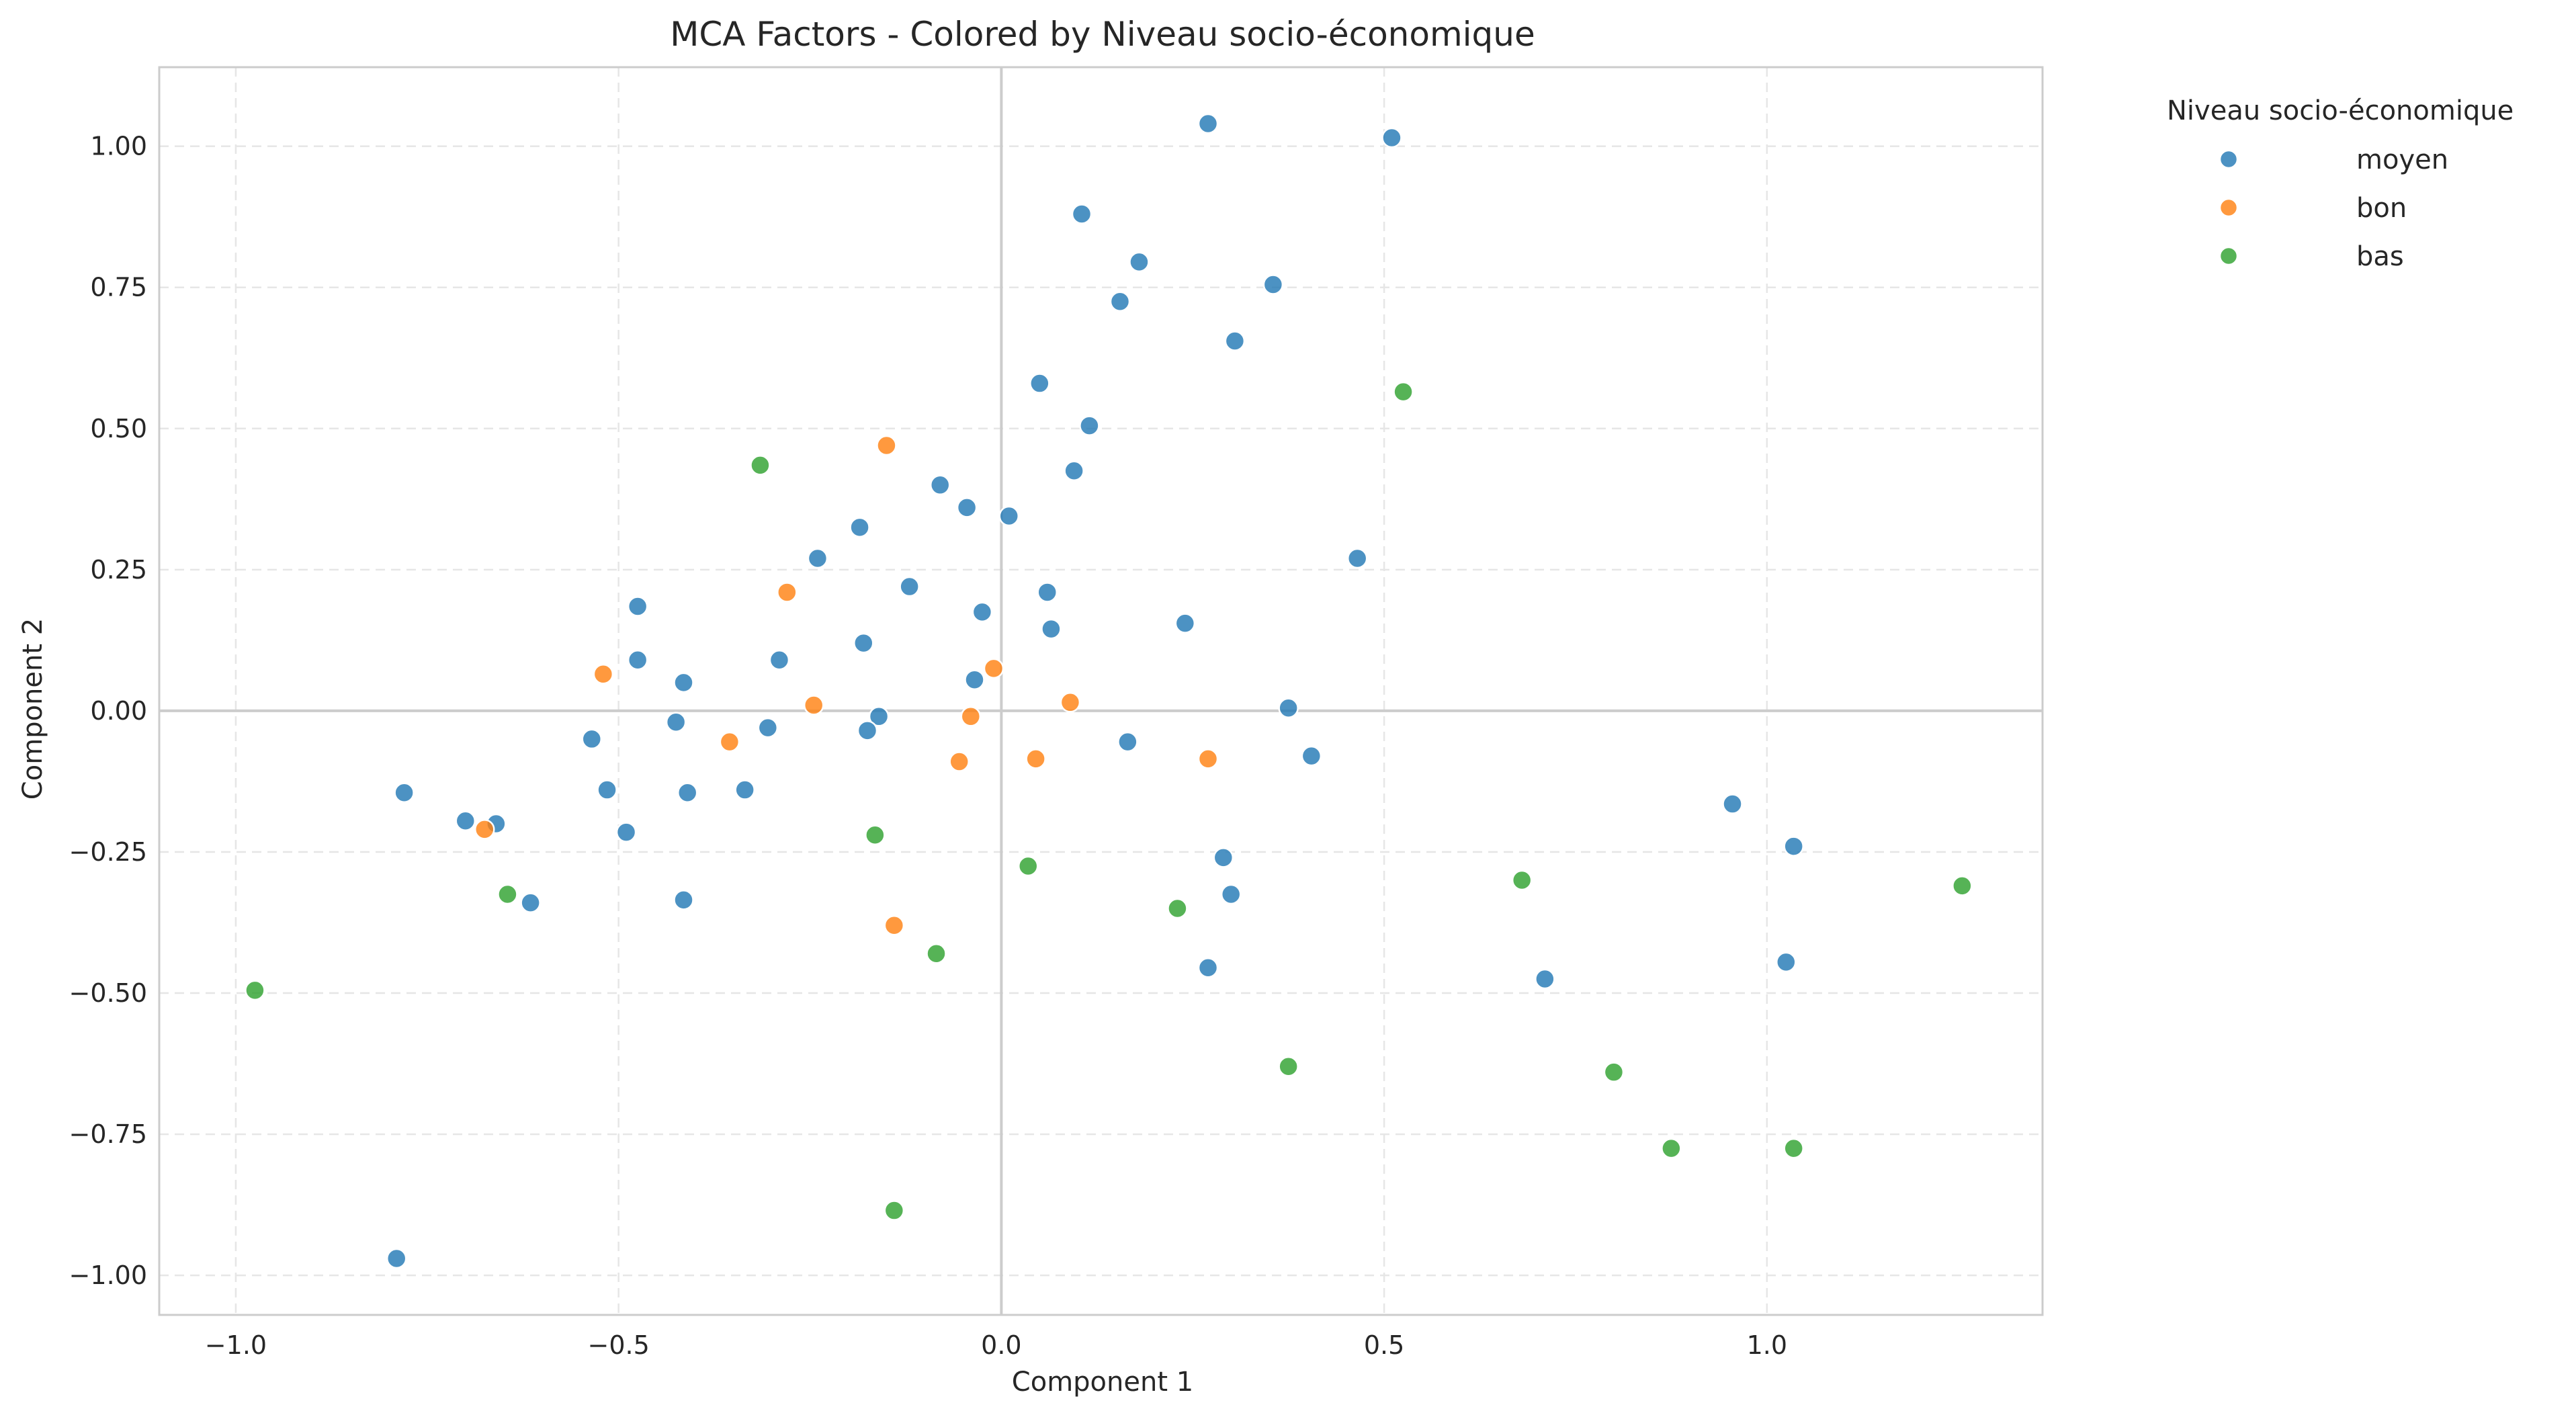 The image size is (2576, 1411). What do you see at coordinates (1767, 1345) in the screenshot?
I see `x-tick-label: 1.0` at bounding box center [1767, 1345].